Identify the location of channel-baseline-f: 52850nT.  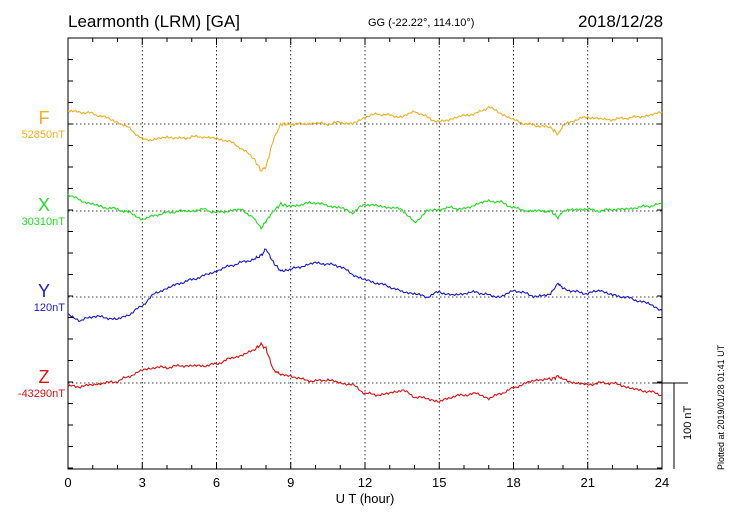
(43, 135).